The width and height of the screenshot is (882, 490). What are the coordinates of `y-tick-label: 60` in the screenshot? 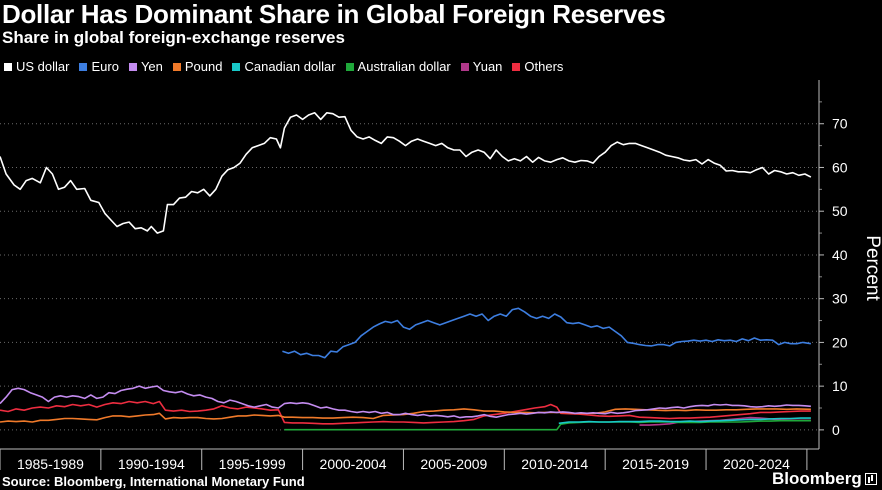 It's located at (840, 167).